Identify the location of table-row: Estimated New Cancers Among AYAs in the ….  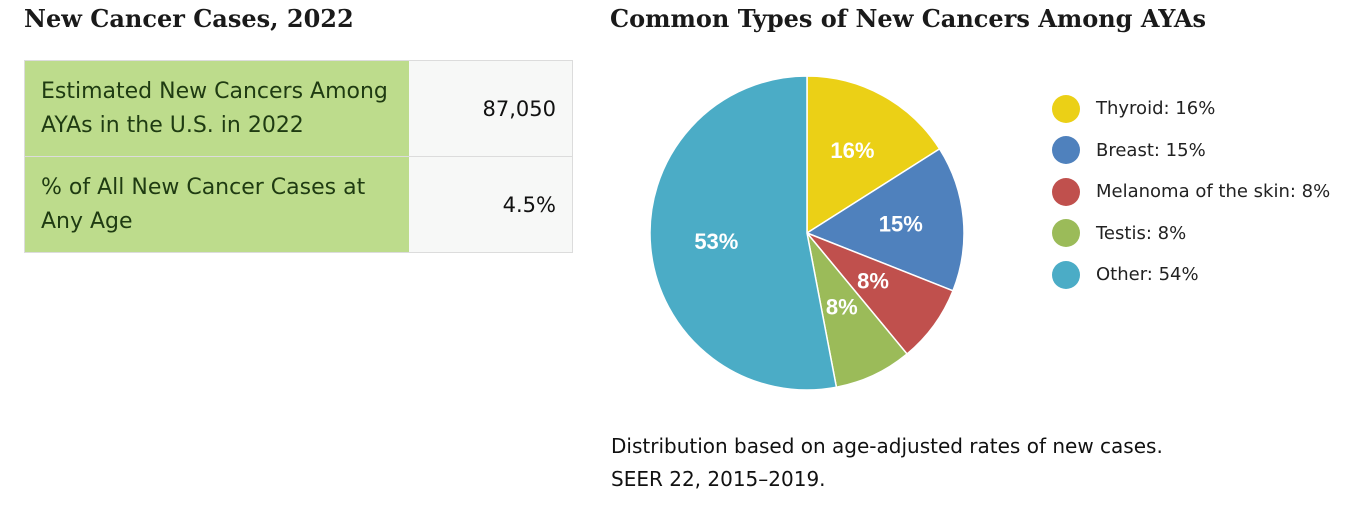
(298, 108).